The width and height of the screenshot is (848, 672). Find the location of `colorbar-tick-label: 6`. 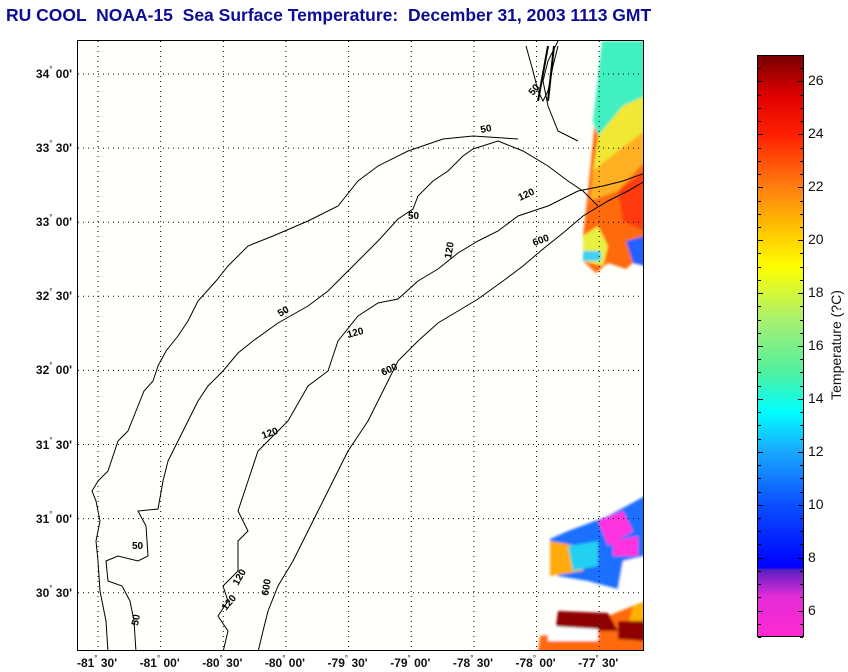

colorbar-tick-label: 6 is located at coordinates (812, 609).